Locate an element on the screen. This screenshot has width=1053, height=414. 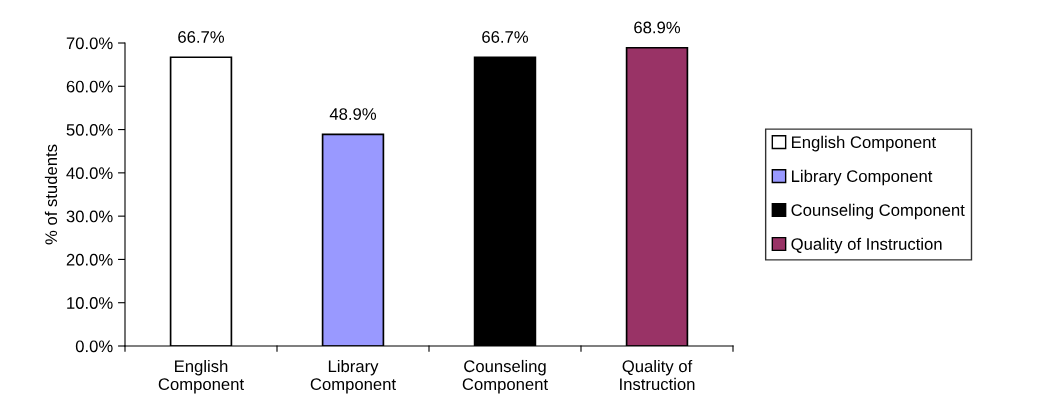
x-tick-label: Quality of Instruction is located at coordinates (657, 375).